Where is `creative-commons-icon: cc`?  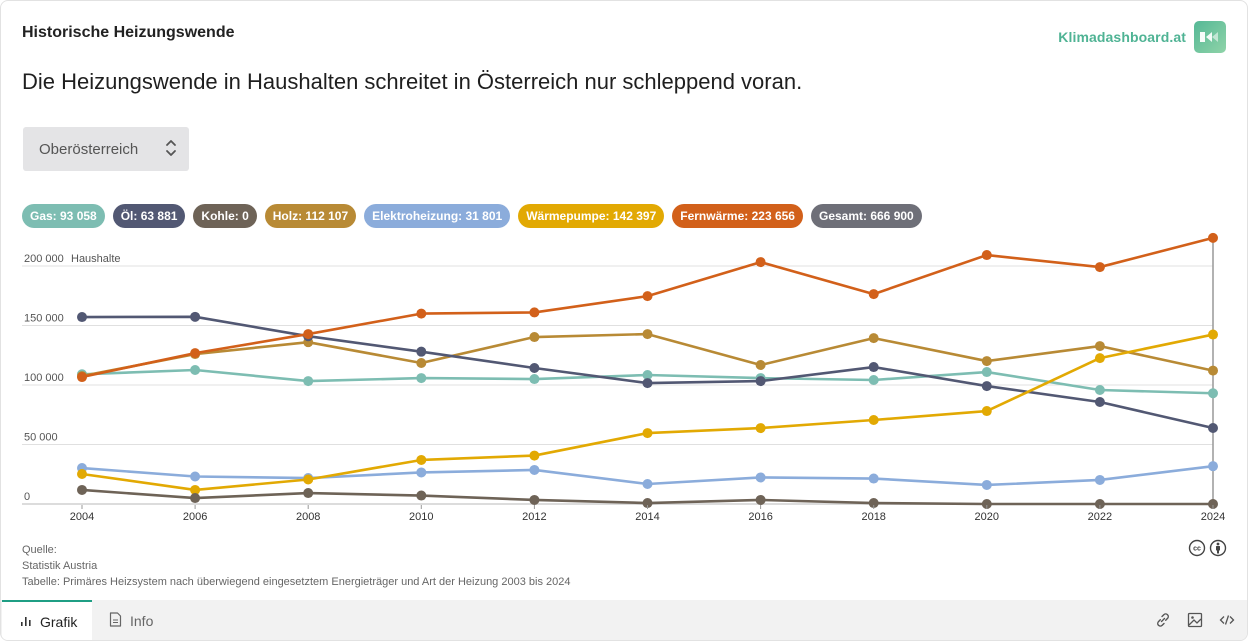 creative-commons-icon: cc is located at coordinates (1197, 550).